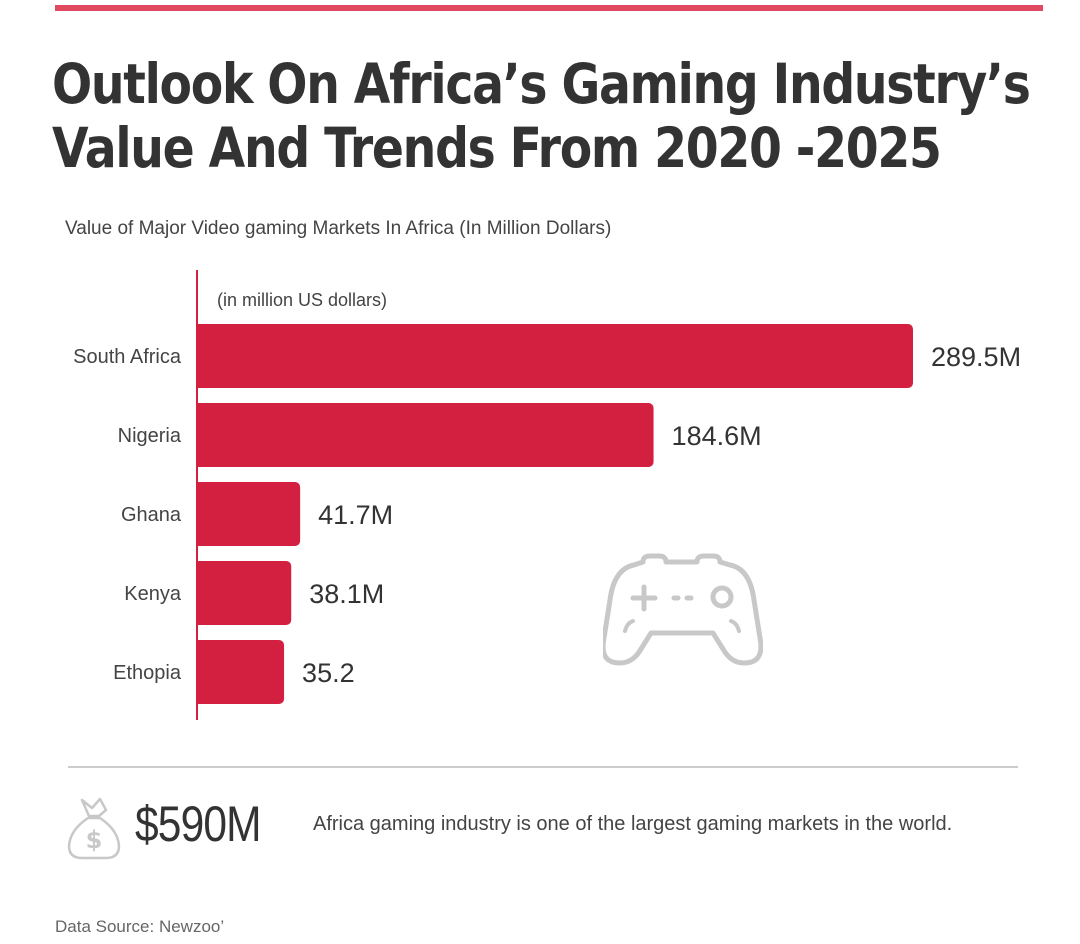 The height and width of the screenshot is (944, 1080). Describe the element at coordinates (497, 148) in the screenshot. I see `title-line-2: Value And Trends From 2020 -2025` at that location.